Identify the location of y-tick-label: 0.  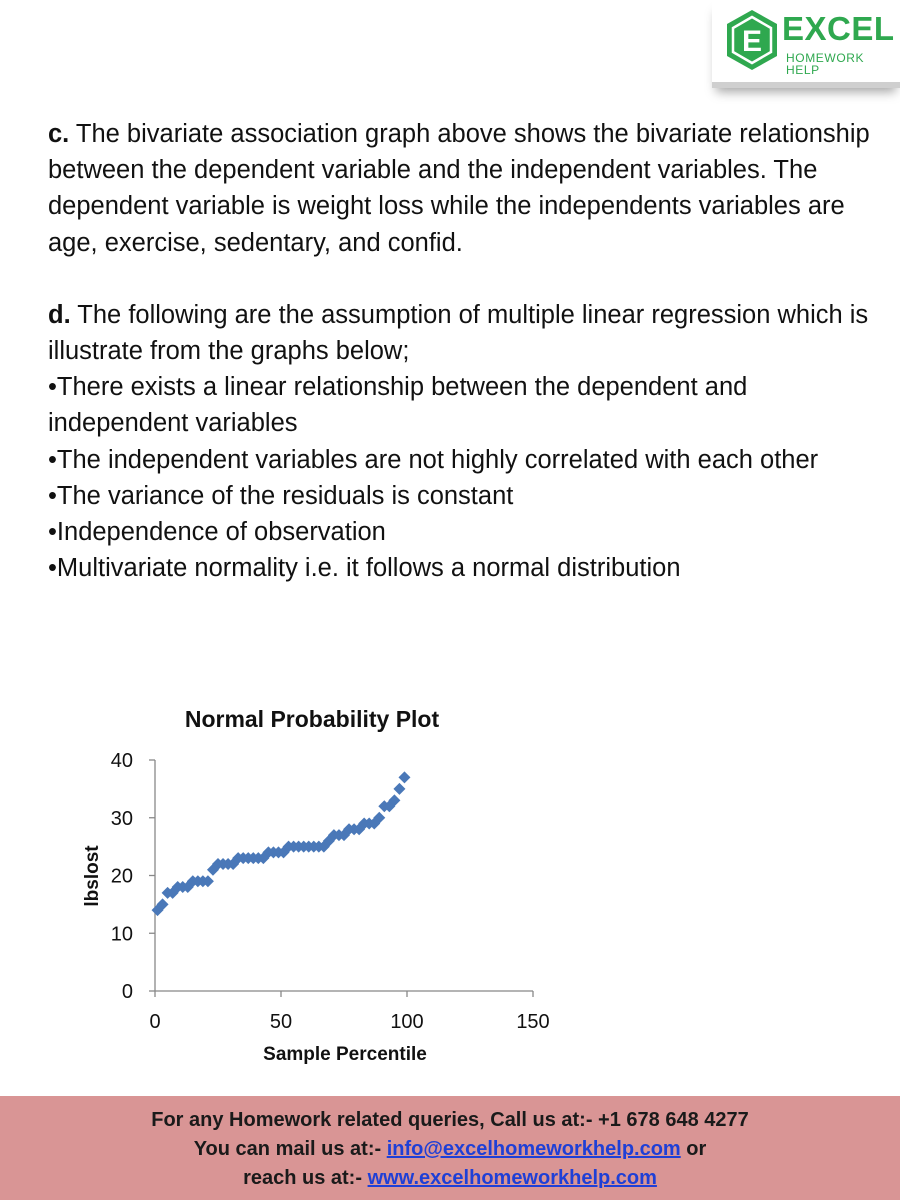
(127, 992).